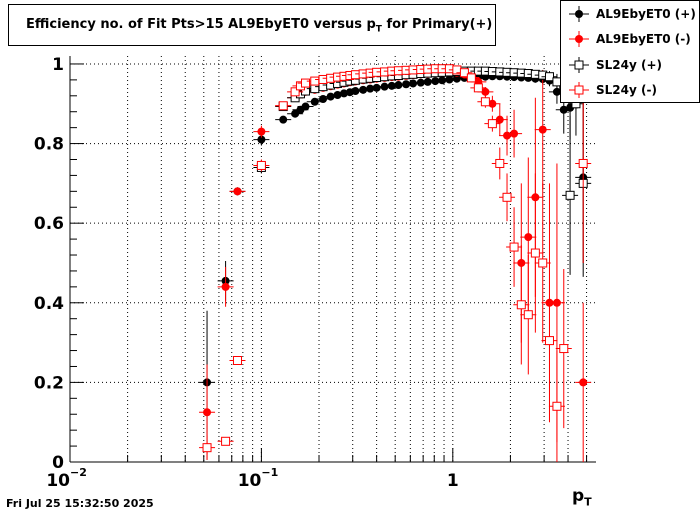 The width and height of the screenshot is (700, 514). I want to click on legend-label-2: SL24y (+), so click(629, 65).